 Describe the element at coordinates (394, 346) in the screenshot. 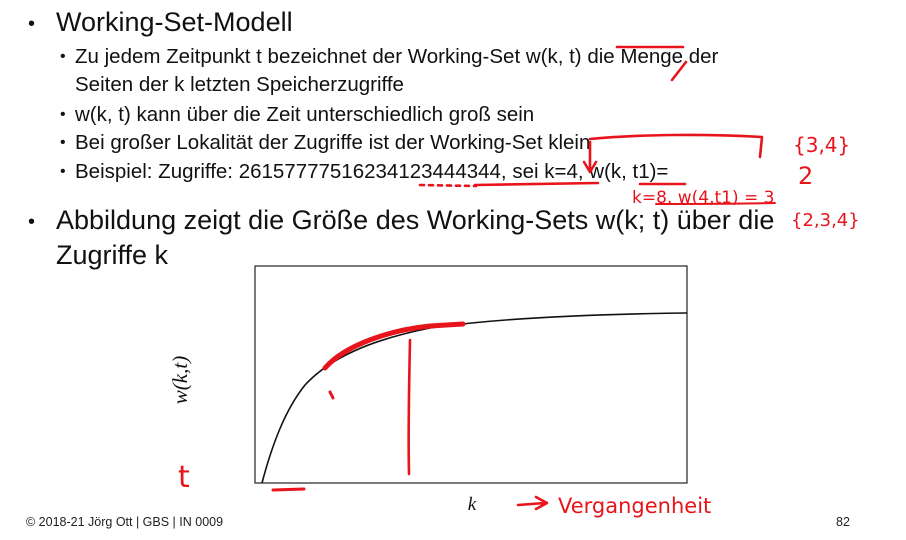

I see `curve-highlight` at that location.